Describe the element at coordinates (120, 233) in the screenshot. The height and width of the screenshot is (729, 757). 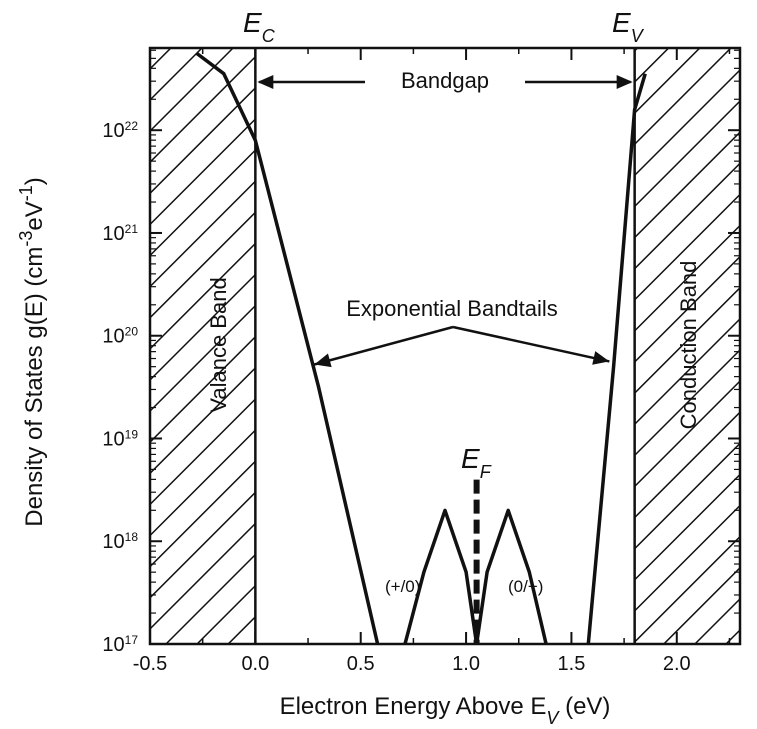
I see `y-tick-label: 1021` at that location.